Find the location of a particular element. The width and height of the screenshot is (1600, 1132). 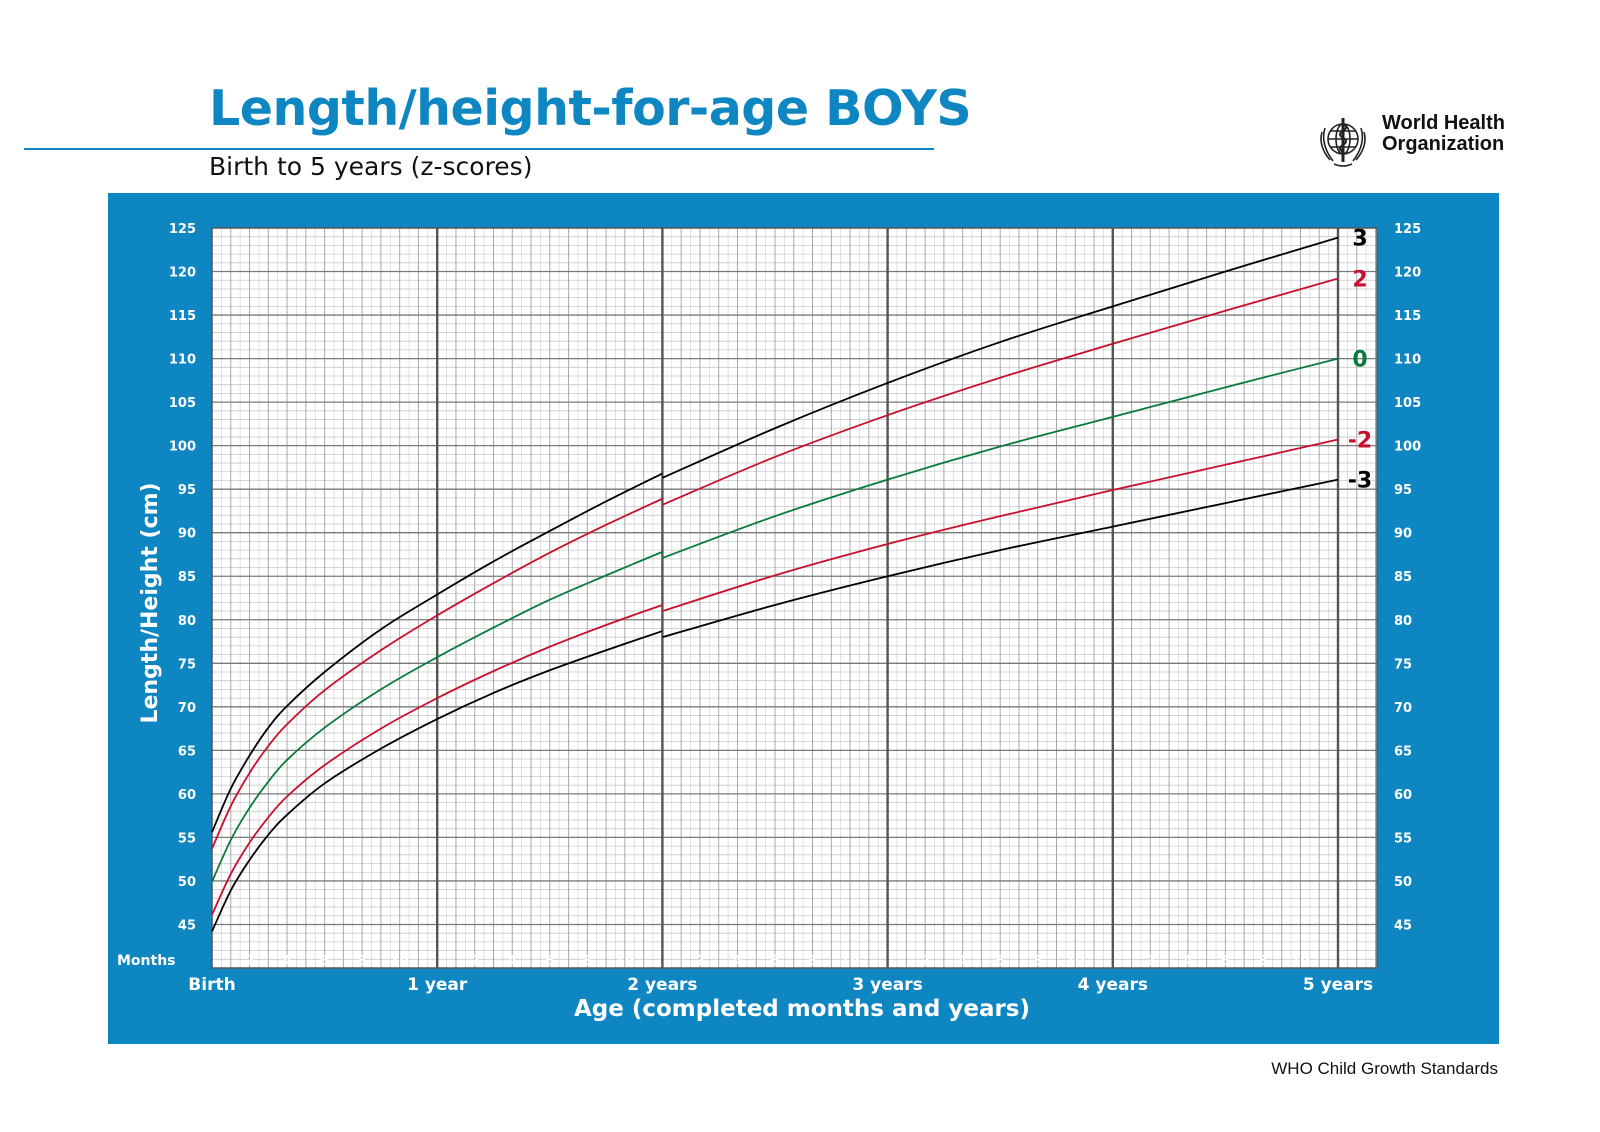

y-tick-label-left: 70 is located at coordinates (187, 708).